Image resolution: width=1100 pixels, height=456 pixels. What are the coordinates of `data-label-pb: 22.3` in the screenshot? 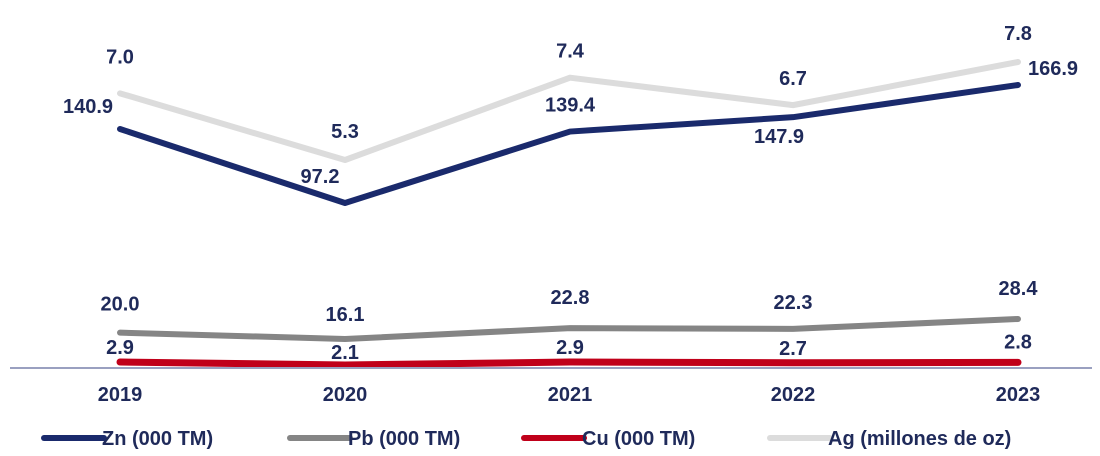 It's located at (793, 303).